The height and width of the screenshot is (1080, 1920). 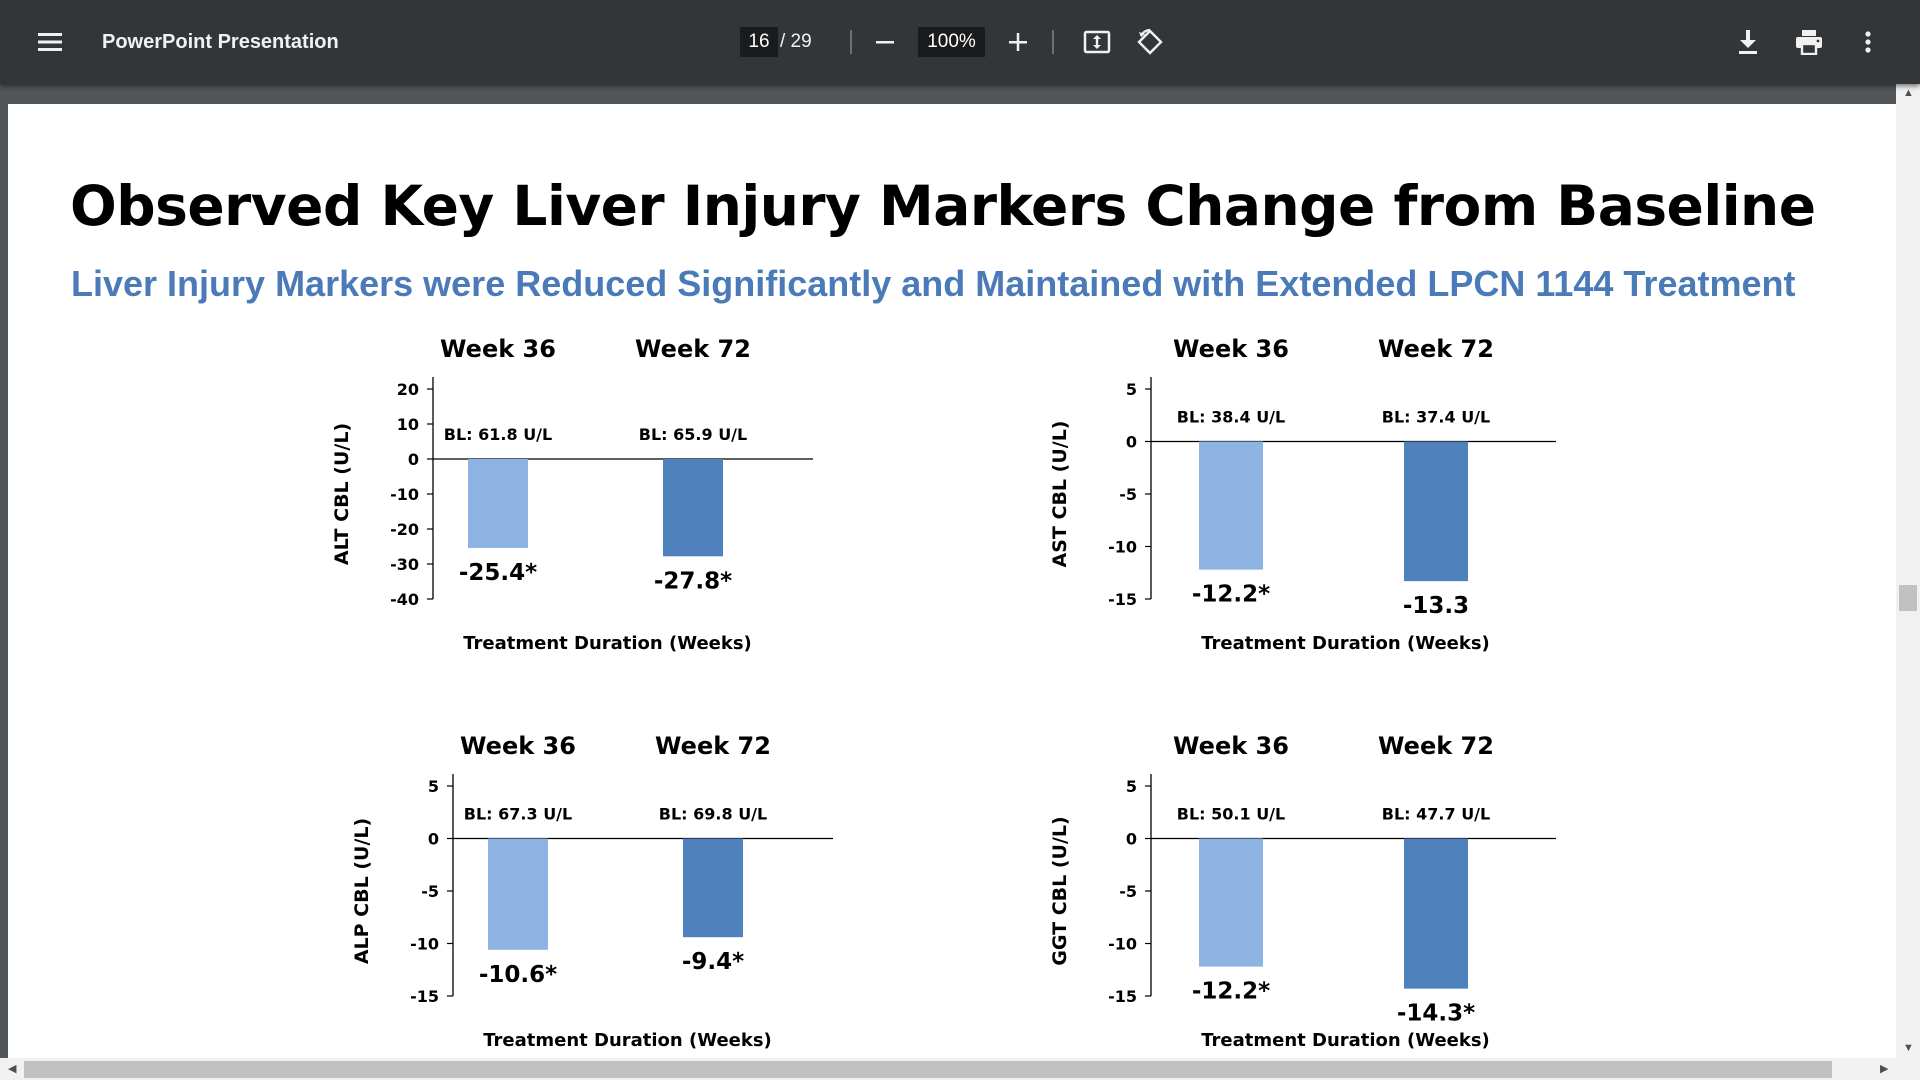 What do you see at coordinates (1436, 1014) in the screenshot?
I see `data-label: -14.3*` at bounding box center [1436, 1014].